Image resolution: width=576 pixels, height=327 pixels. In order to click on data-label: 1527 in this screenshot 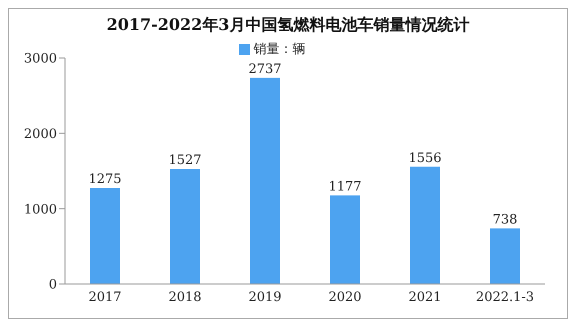, I will do `click(185, 160)`.